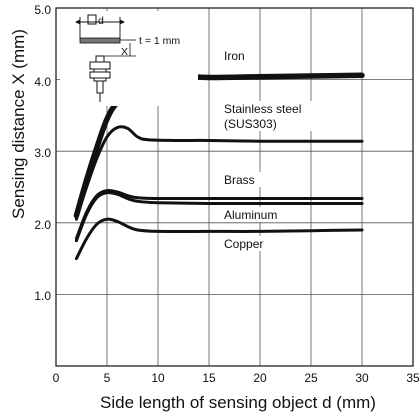  What do you see at coordinates (260, 378) in the screenshot?
I see `x-tick-label: 20` at bounding box center [260, 378].